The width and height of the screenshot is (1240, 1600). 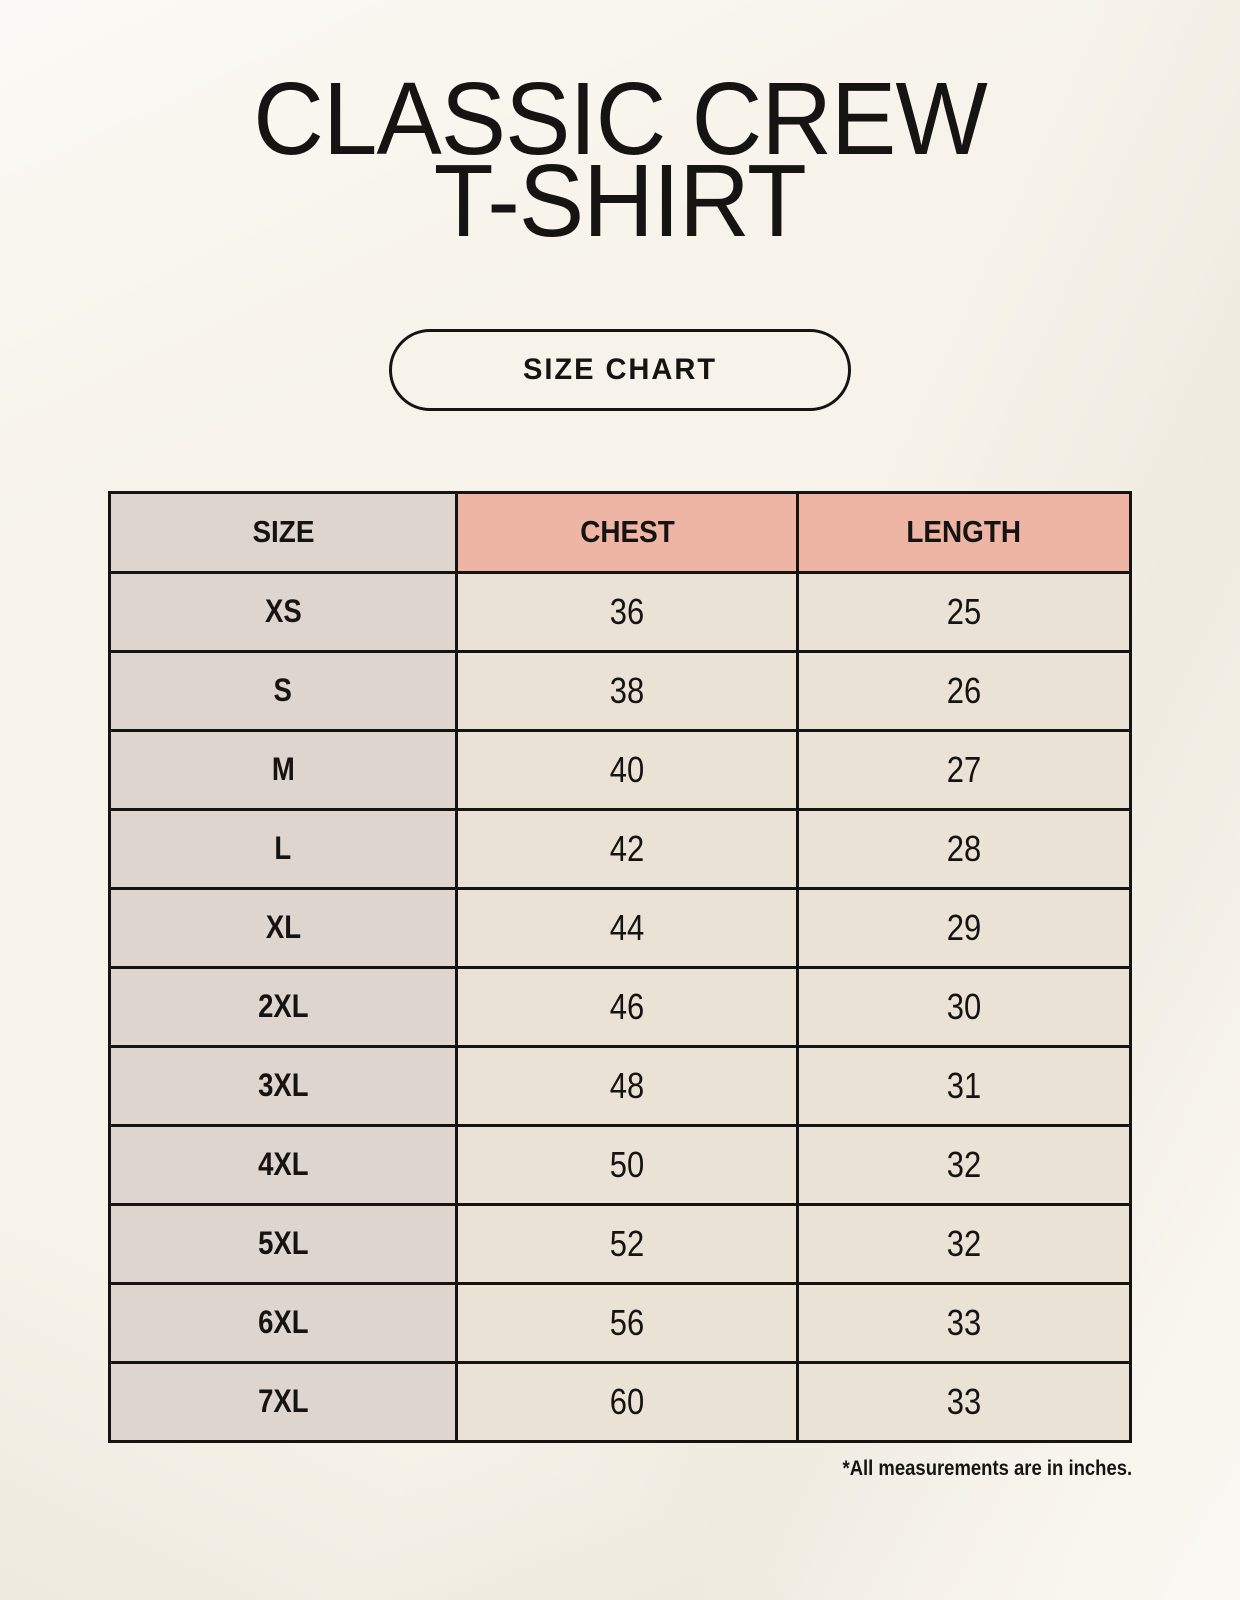 I want to click on cell-size-value: XS, so click(x=283, y=611).